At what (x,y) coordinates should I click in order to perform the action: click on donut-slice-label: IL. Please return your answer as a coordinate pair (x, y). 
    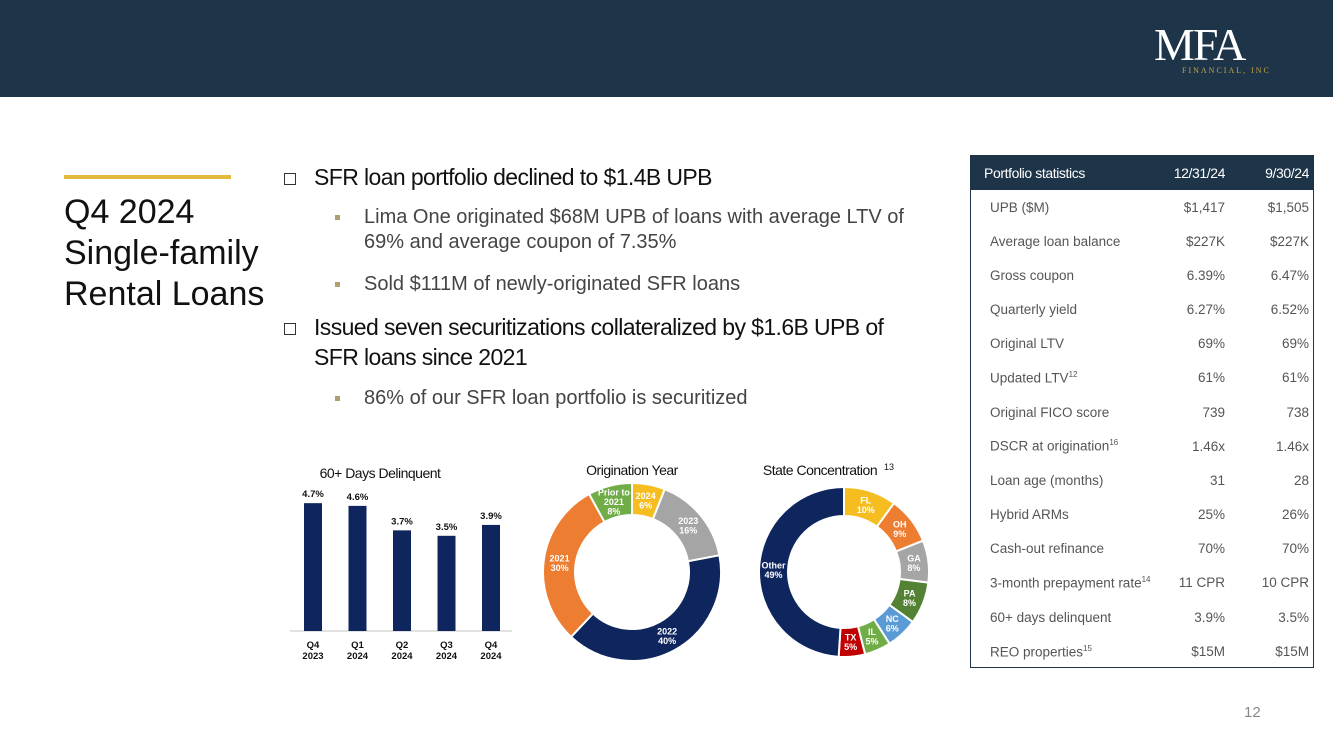
    Looking at the image, I should click on (872, 632).